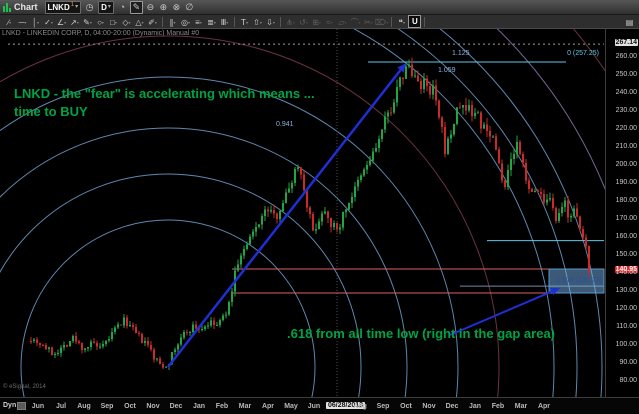 Image resolution: width=639 pixels, height=414 pixels. What do you see at coordinates (429, 406) in the screenshot?
I see `time-axis-label: Nov` at bounding box center [429, 406].